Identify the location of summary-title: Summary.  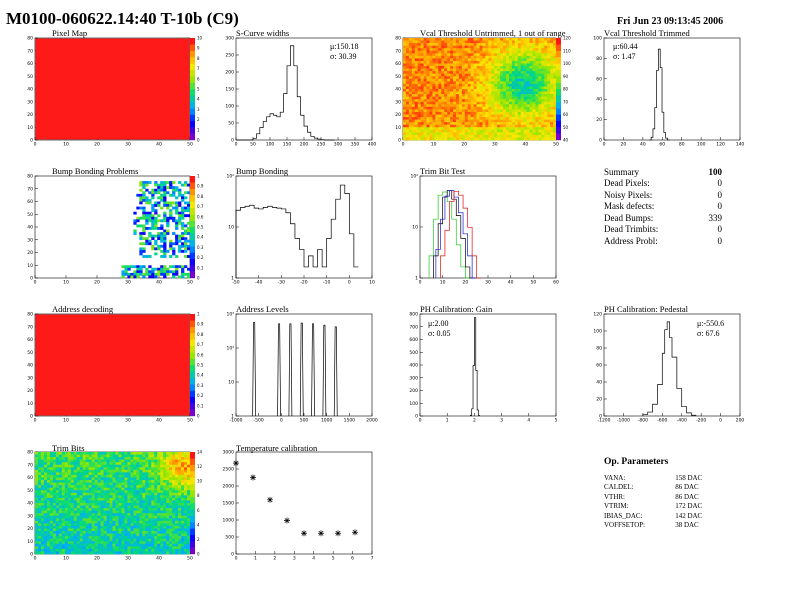
(621, 171).